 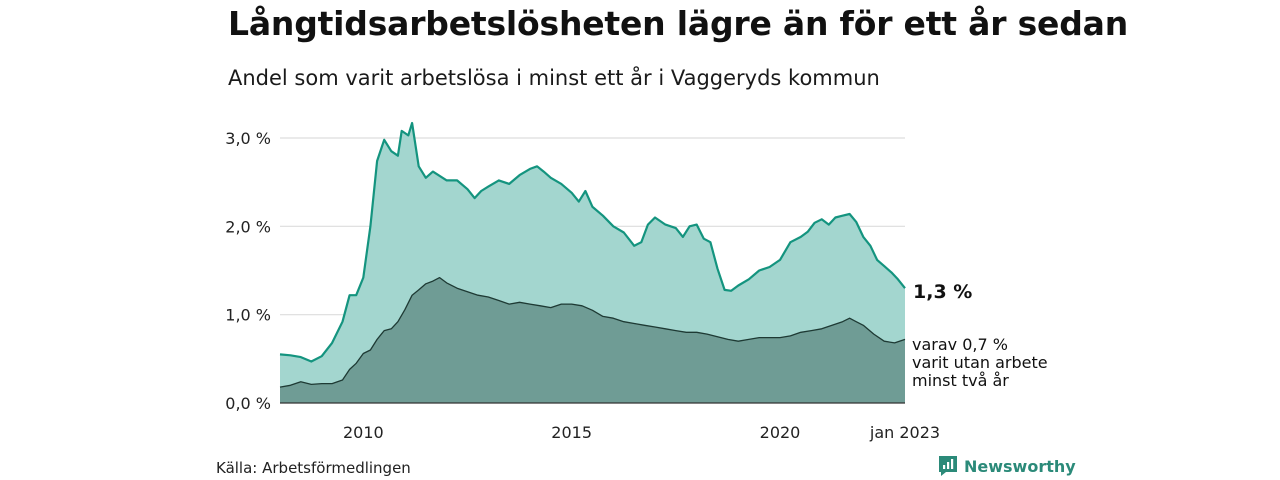 What do you see at coordinates (571, 432) in the screenshot?
I see `x-tick-label: 2015` at bounding box center [571, 432].